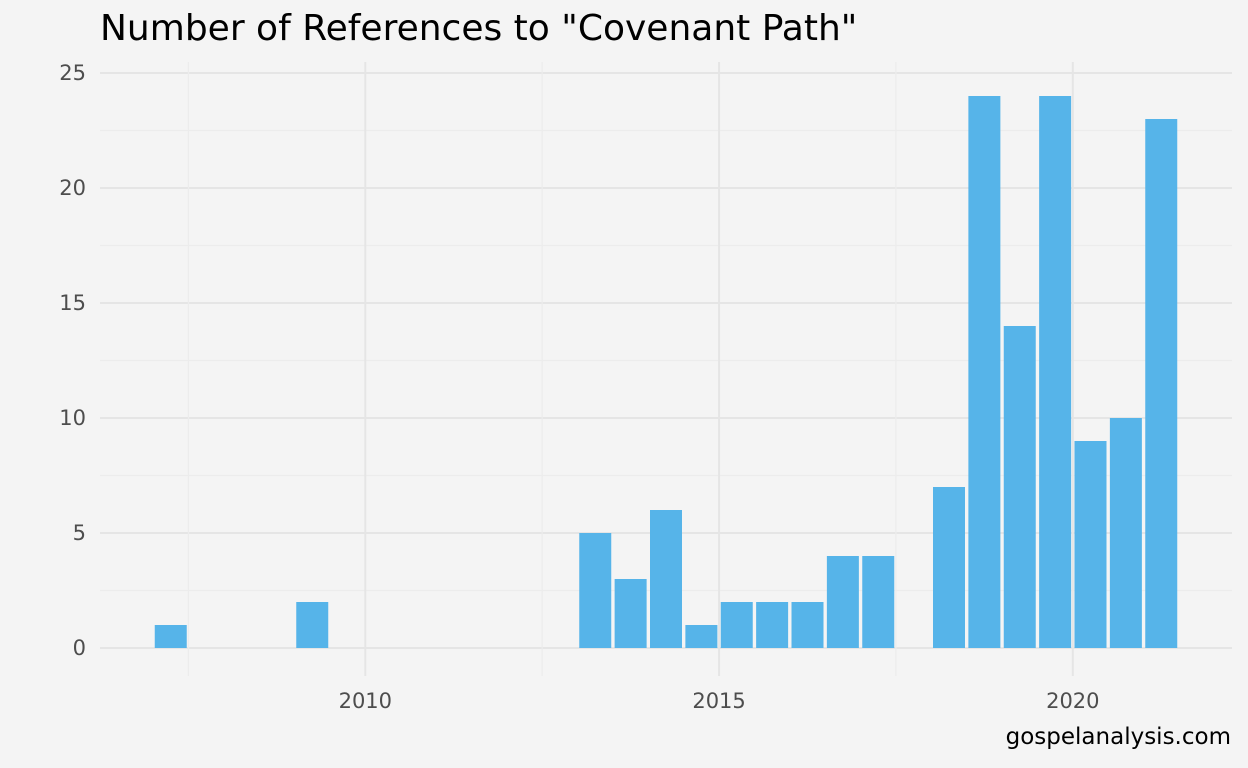 The image size is (1248, 768). Describe the element at coordinates (72, 360) in the screenshot. I see `y-axis-tick-labels: 0 5 10 15 20 25` at that location.